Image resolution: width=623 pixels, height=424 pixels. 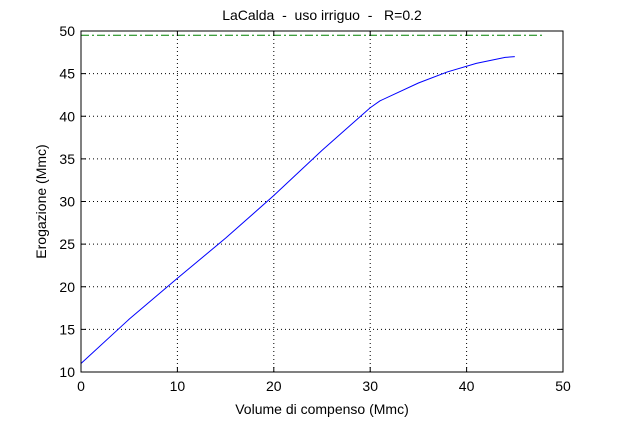 What do you see at coordinates (274, 386) in the screenshot?
I see `x-tick-label: 20` at bounding box center [274, 386].